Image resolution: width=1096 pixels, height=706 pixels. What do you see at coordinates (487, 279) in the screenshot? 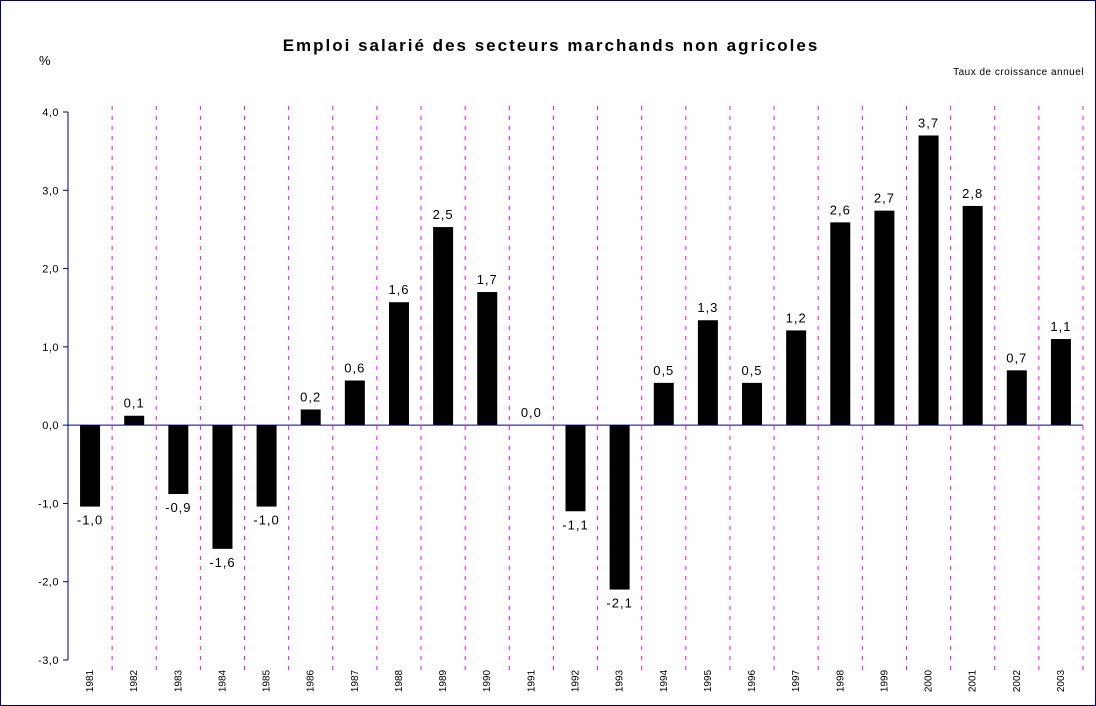
I see `value-label: 1,7` at bounding box center [487, 279].